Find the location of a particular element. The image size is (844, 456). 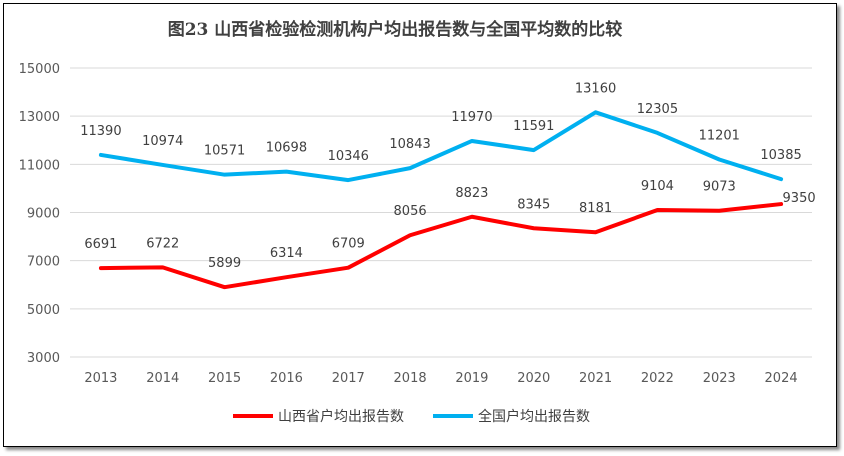

x-tick-label: 2017 is located at coordinates (348, 378).